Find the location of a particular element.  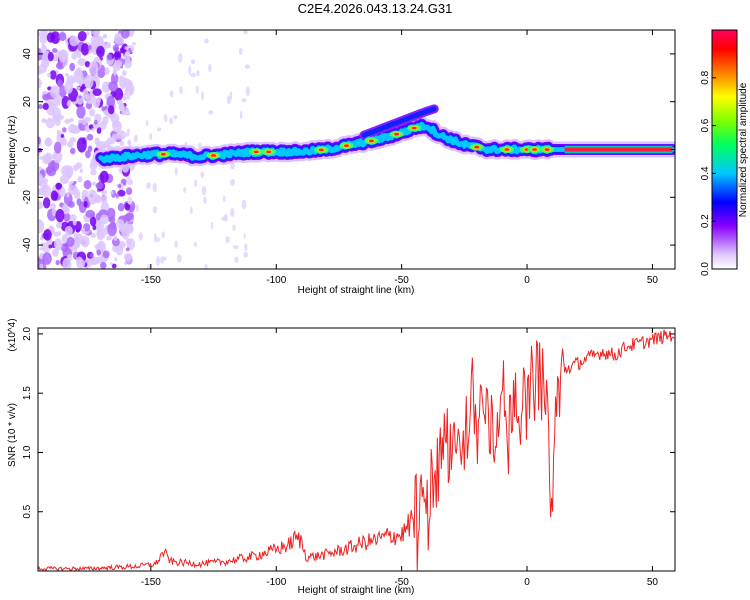

spectrogram-x-tick-label: -150 is located at coordinates (151, 280).